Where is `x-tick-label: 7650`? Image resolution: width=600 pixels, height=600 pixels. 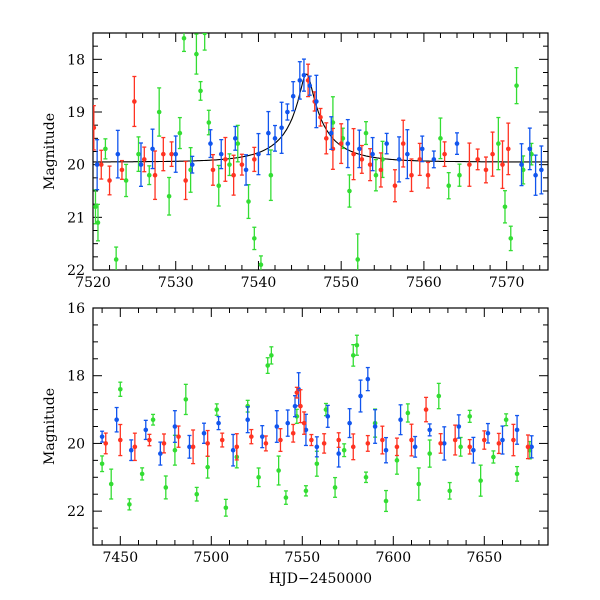
x-tick-label: 7650 is located at coordinates (484, 558).